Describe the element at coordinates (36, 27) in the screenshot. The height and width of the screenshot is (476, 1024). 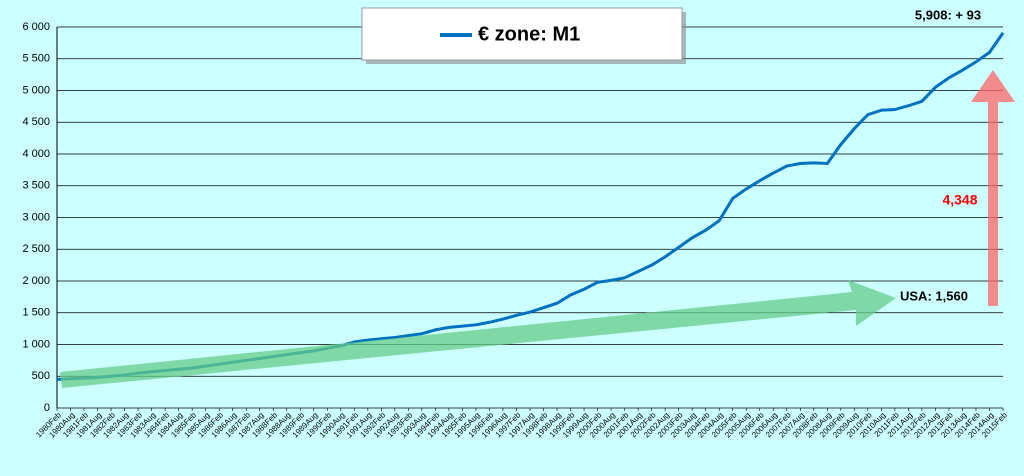
I see `y-tick-label: 6 000` at that location.